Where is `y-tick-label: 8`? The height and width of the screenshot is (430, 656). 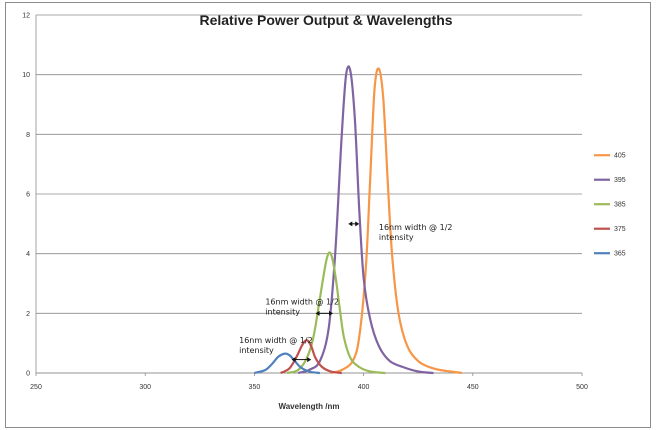
y-tick-label: 8 is located at coordinates (28, 135).